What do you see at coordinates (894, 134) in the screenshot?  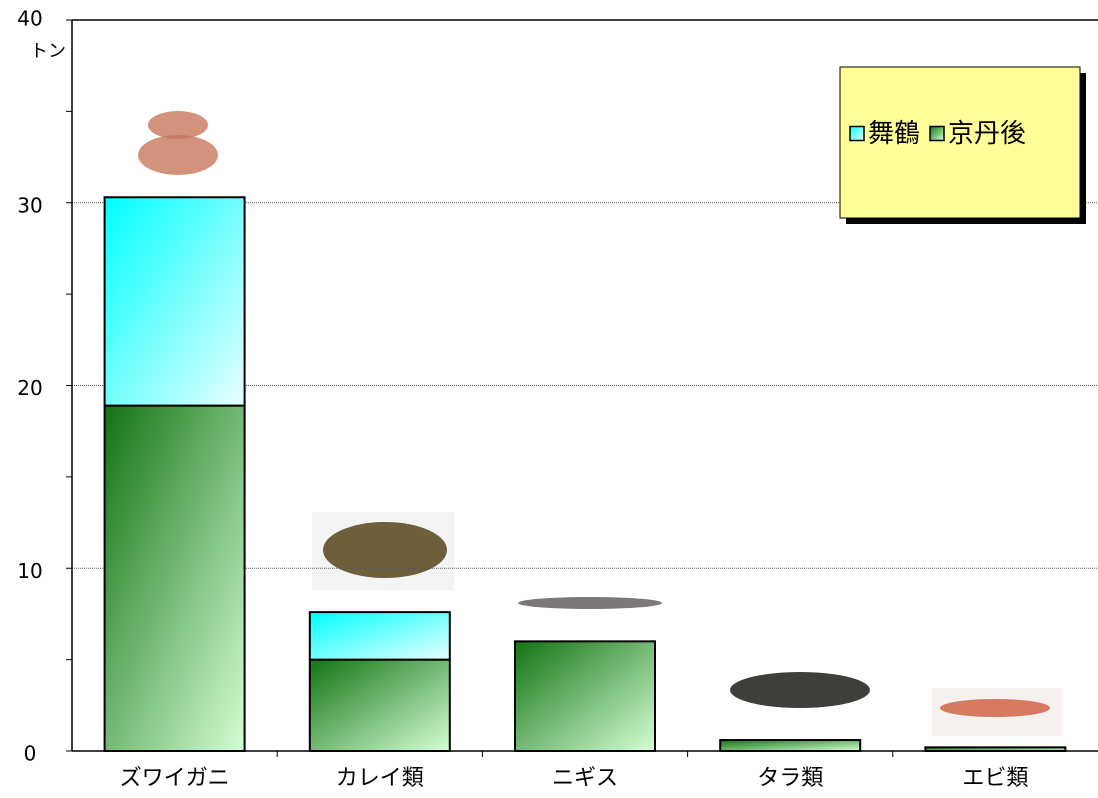 I see `legend-label: 舞鶴` at bounding box center [894, 134].